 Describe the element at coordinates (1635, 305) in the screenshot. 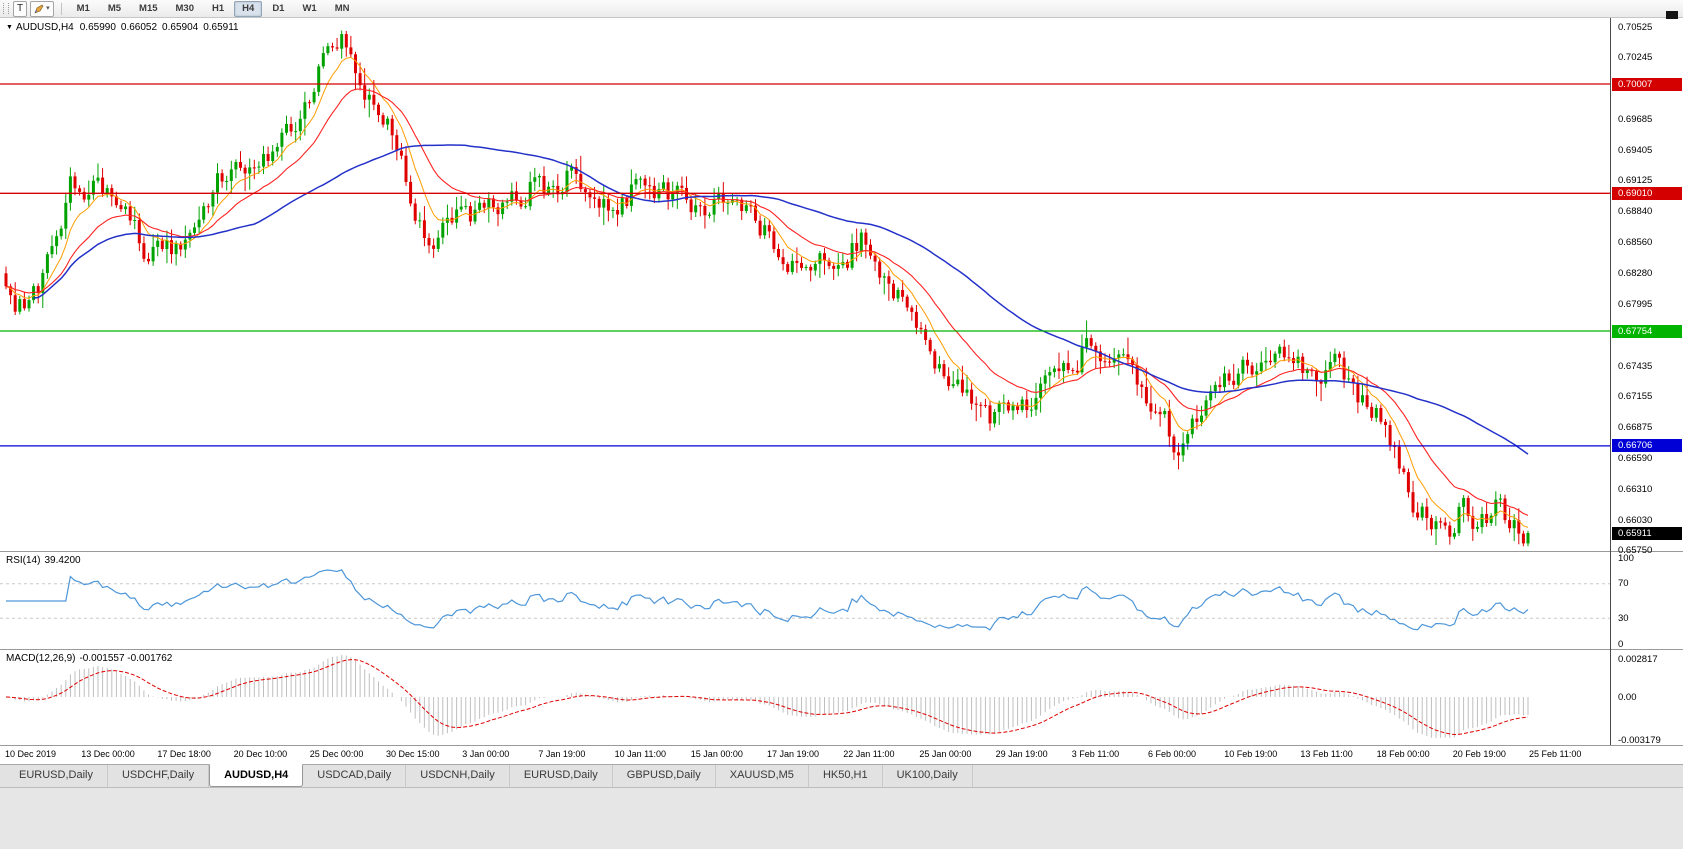

I see `price-tick-label: 0.67995` at that location.